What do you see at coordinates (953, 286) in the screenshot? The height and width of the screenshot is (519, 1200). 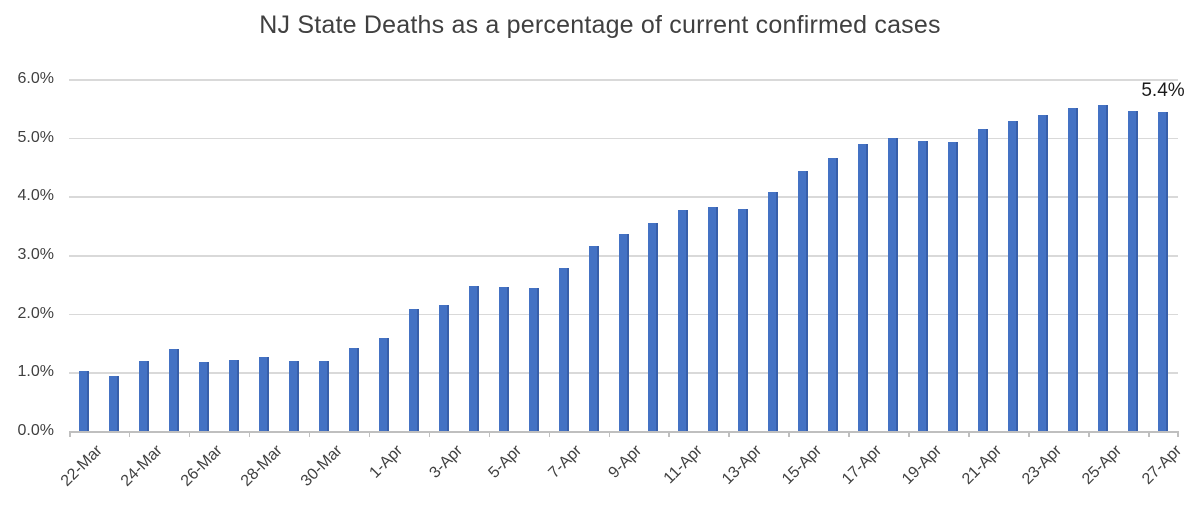 I see `bar-20-Apr` at bounding box center [953, 286].